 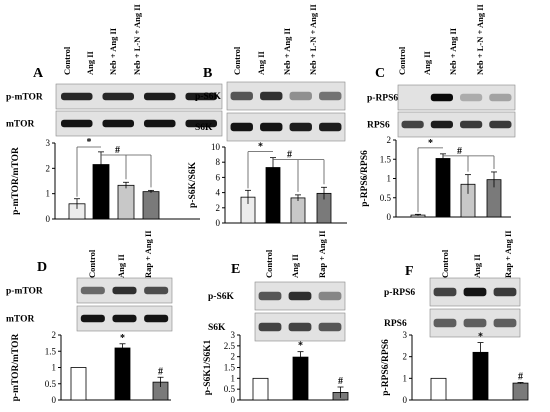 I want to click on y-tick-label: 4, so click(x=218, y=193).